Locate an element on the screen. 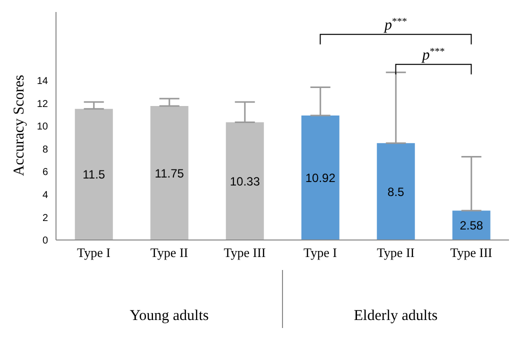 The width and height of the screenshot is (527, 340). data-label: 11.75 is located at coordinates (169, 173).